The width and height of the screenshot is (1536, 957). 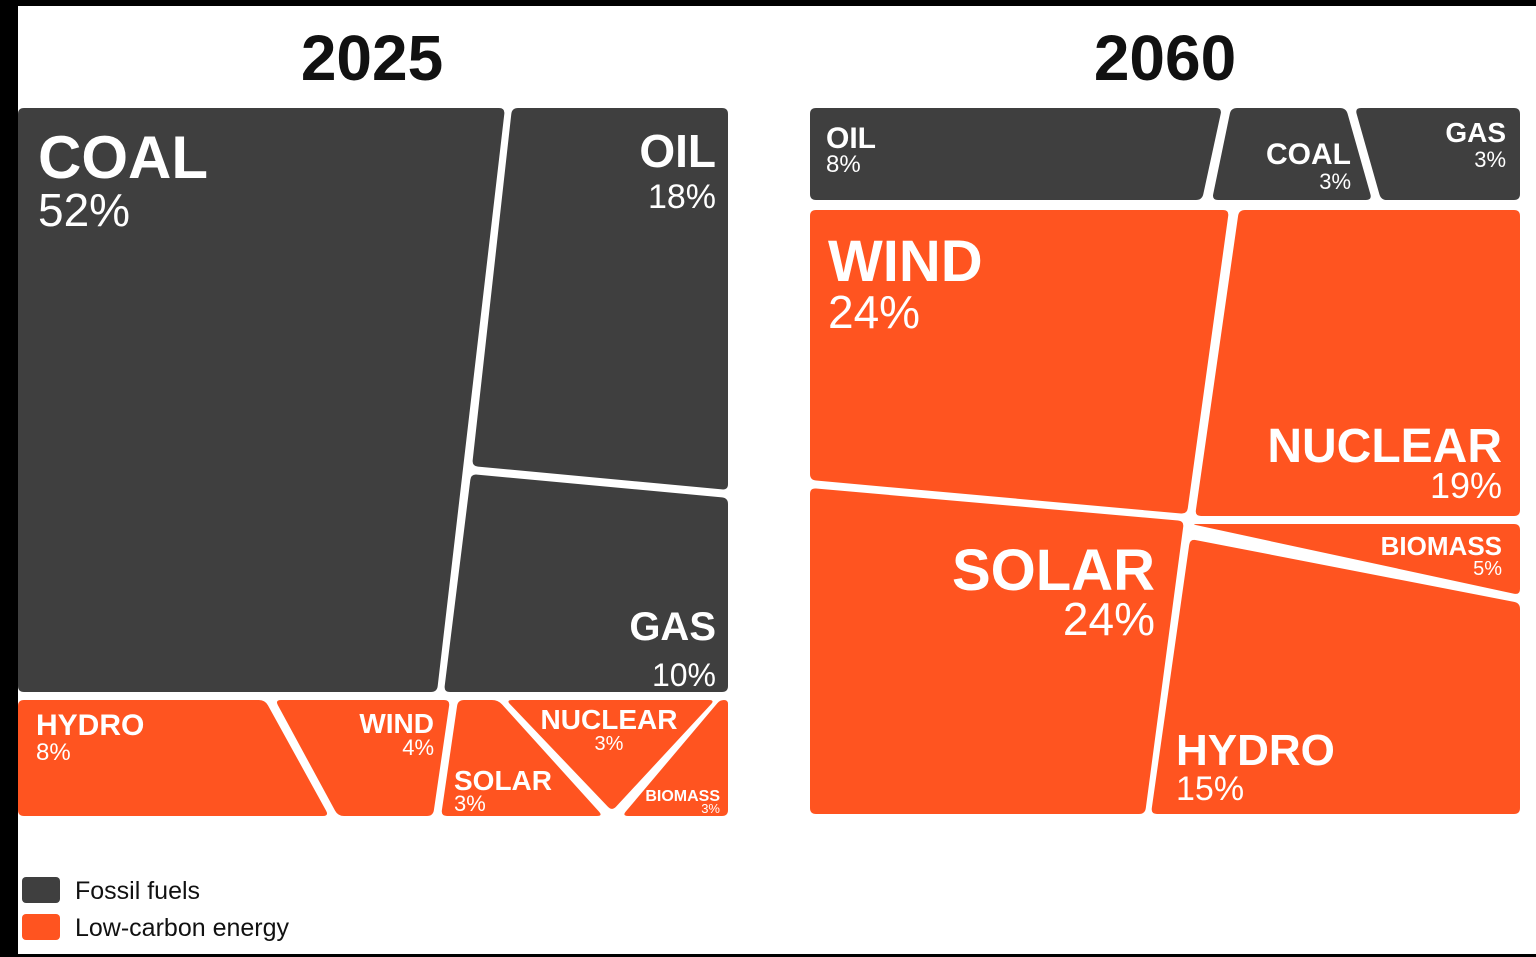 I want to click on chart-title-2060: 2060, so click(x=1165, y=58).